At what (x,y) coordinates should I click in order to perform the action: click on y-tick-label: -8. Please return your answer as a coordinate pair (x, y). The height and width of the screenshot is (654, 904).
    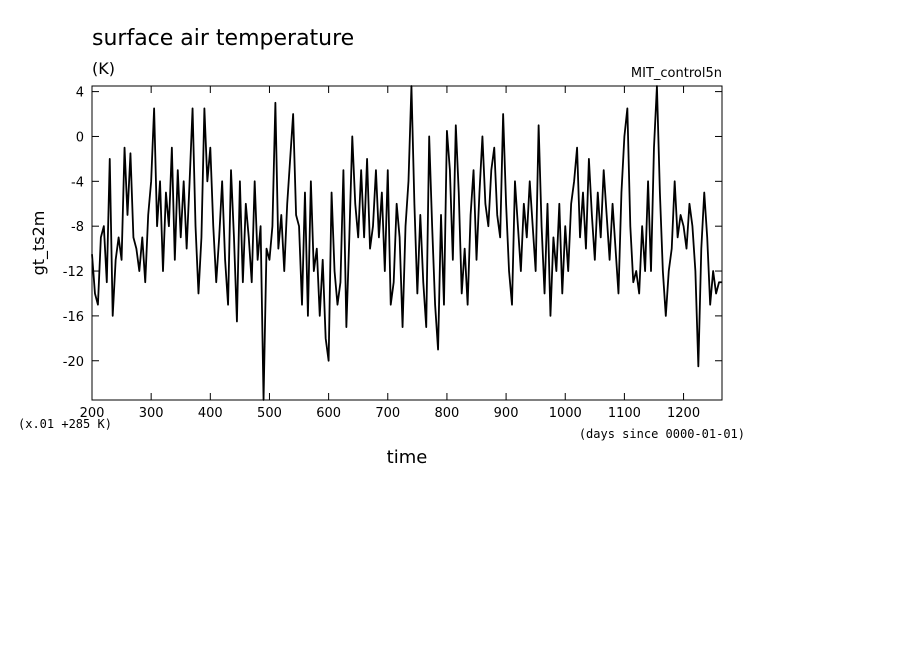
    Looking at the image, I should click on (77, 227).